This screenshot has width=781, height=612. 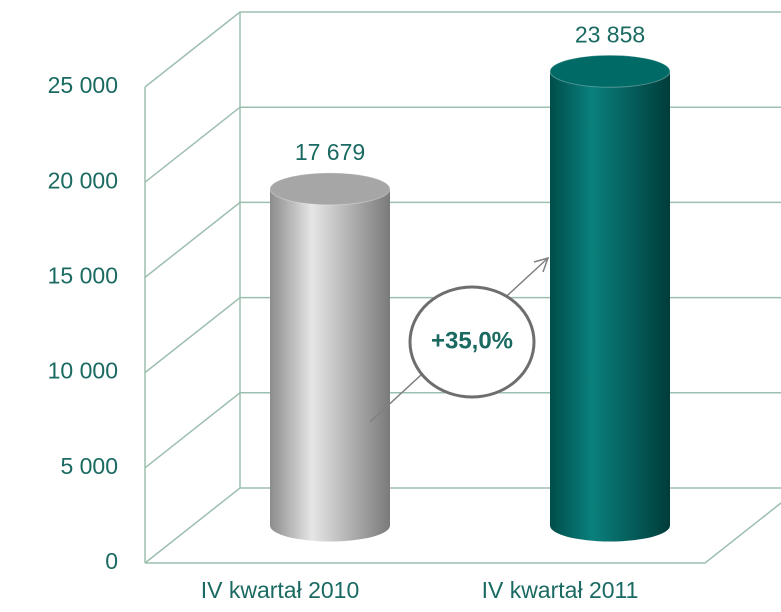 What do you see at coordinates (541, 264) in the screenshot?
I see `arrow-head` at bounding box center [541, 264].